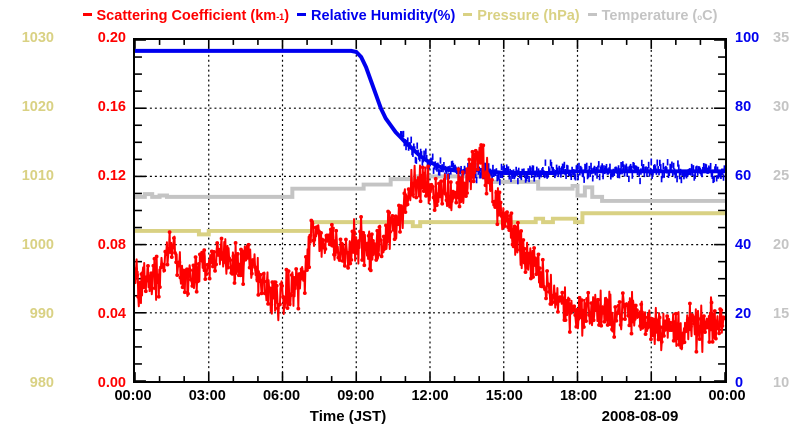  What do you see at coordinates (781, 38) in the screenshot?
I see `temperature-tick-label: 35` at bounding box center [781, 38].